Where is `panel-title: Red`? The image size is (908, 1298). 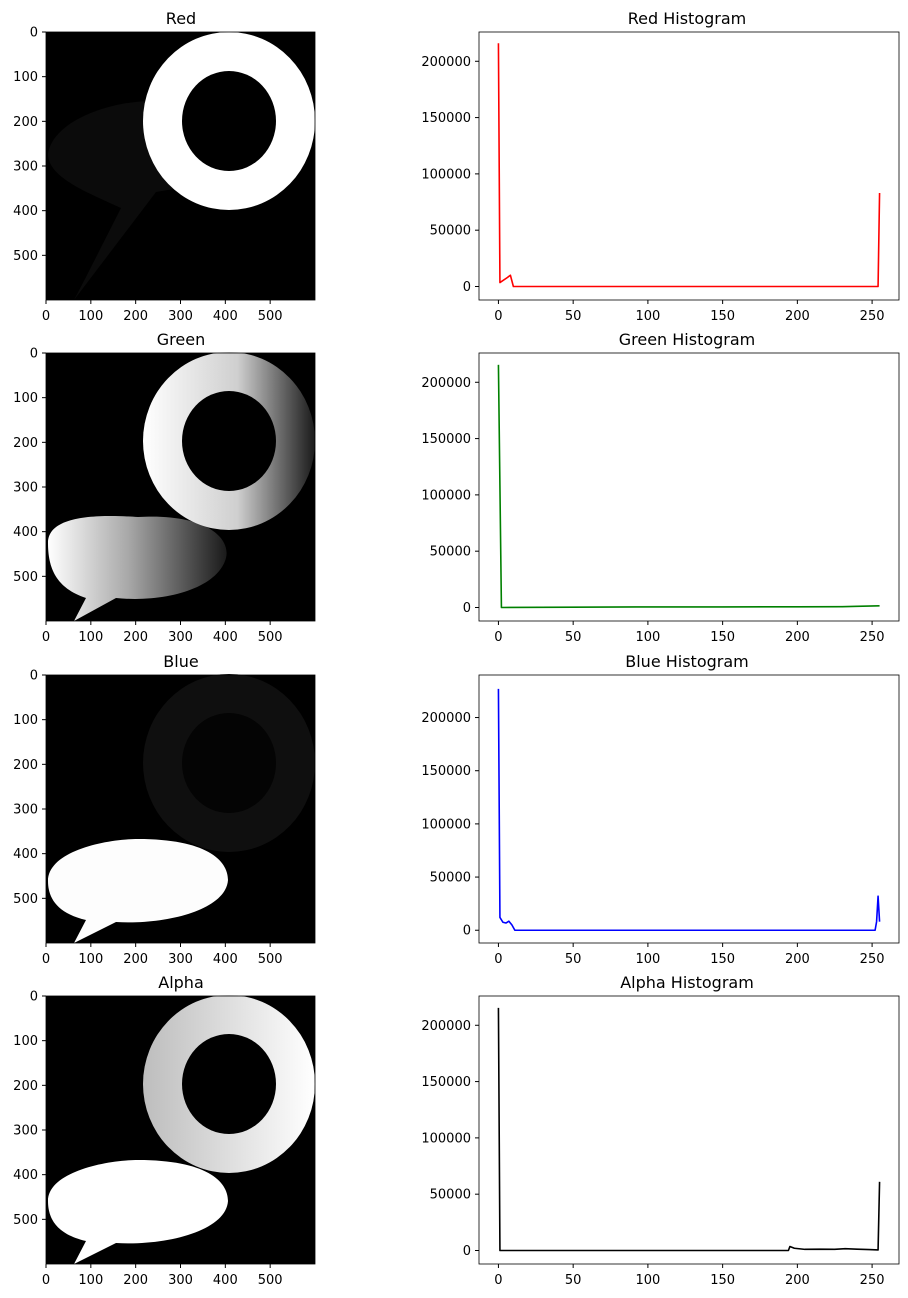 panel-title: Red is located at coordinates (181, 18).